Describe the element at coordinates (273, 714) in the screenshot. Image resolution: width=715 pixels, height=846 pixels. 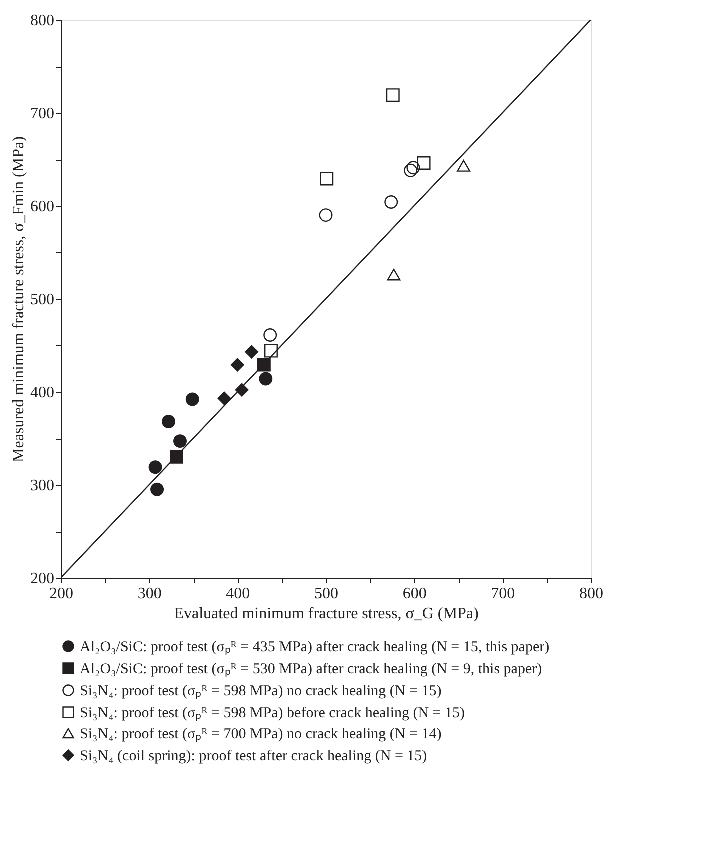
I see `legend-label: Si₃N₄: proof test (σₚᴿ = 598 MPa) before crack healing (N = 15)` at that location.